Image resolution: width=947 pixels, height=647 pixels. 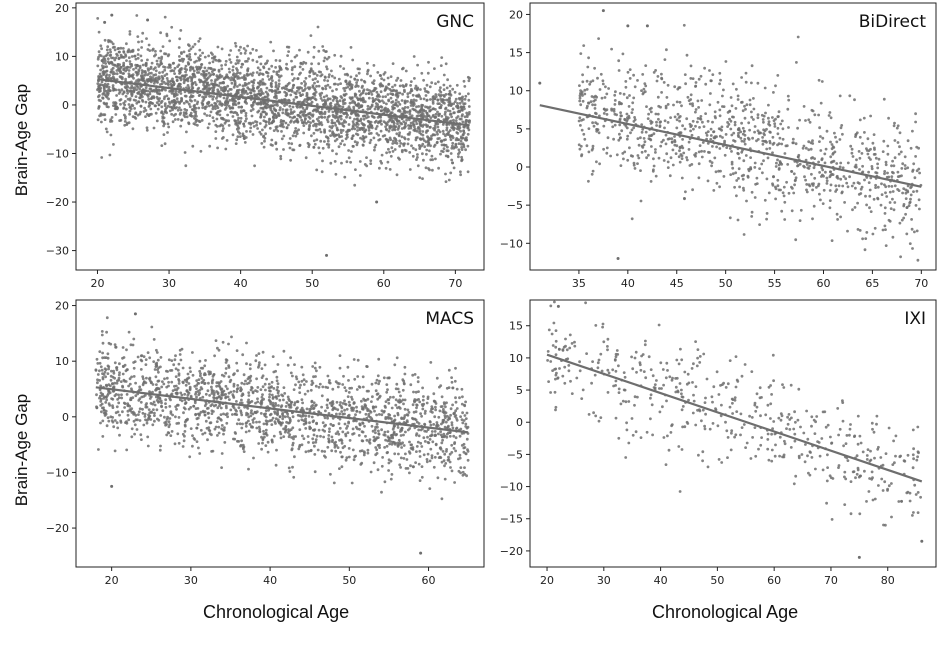 I want to click on outlier-point, so click(x=539, y=83).